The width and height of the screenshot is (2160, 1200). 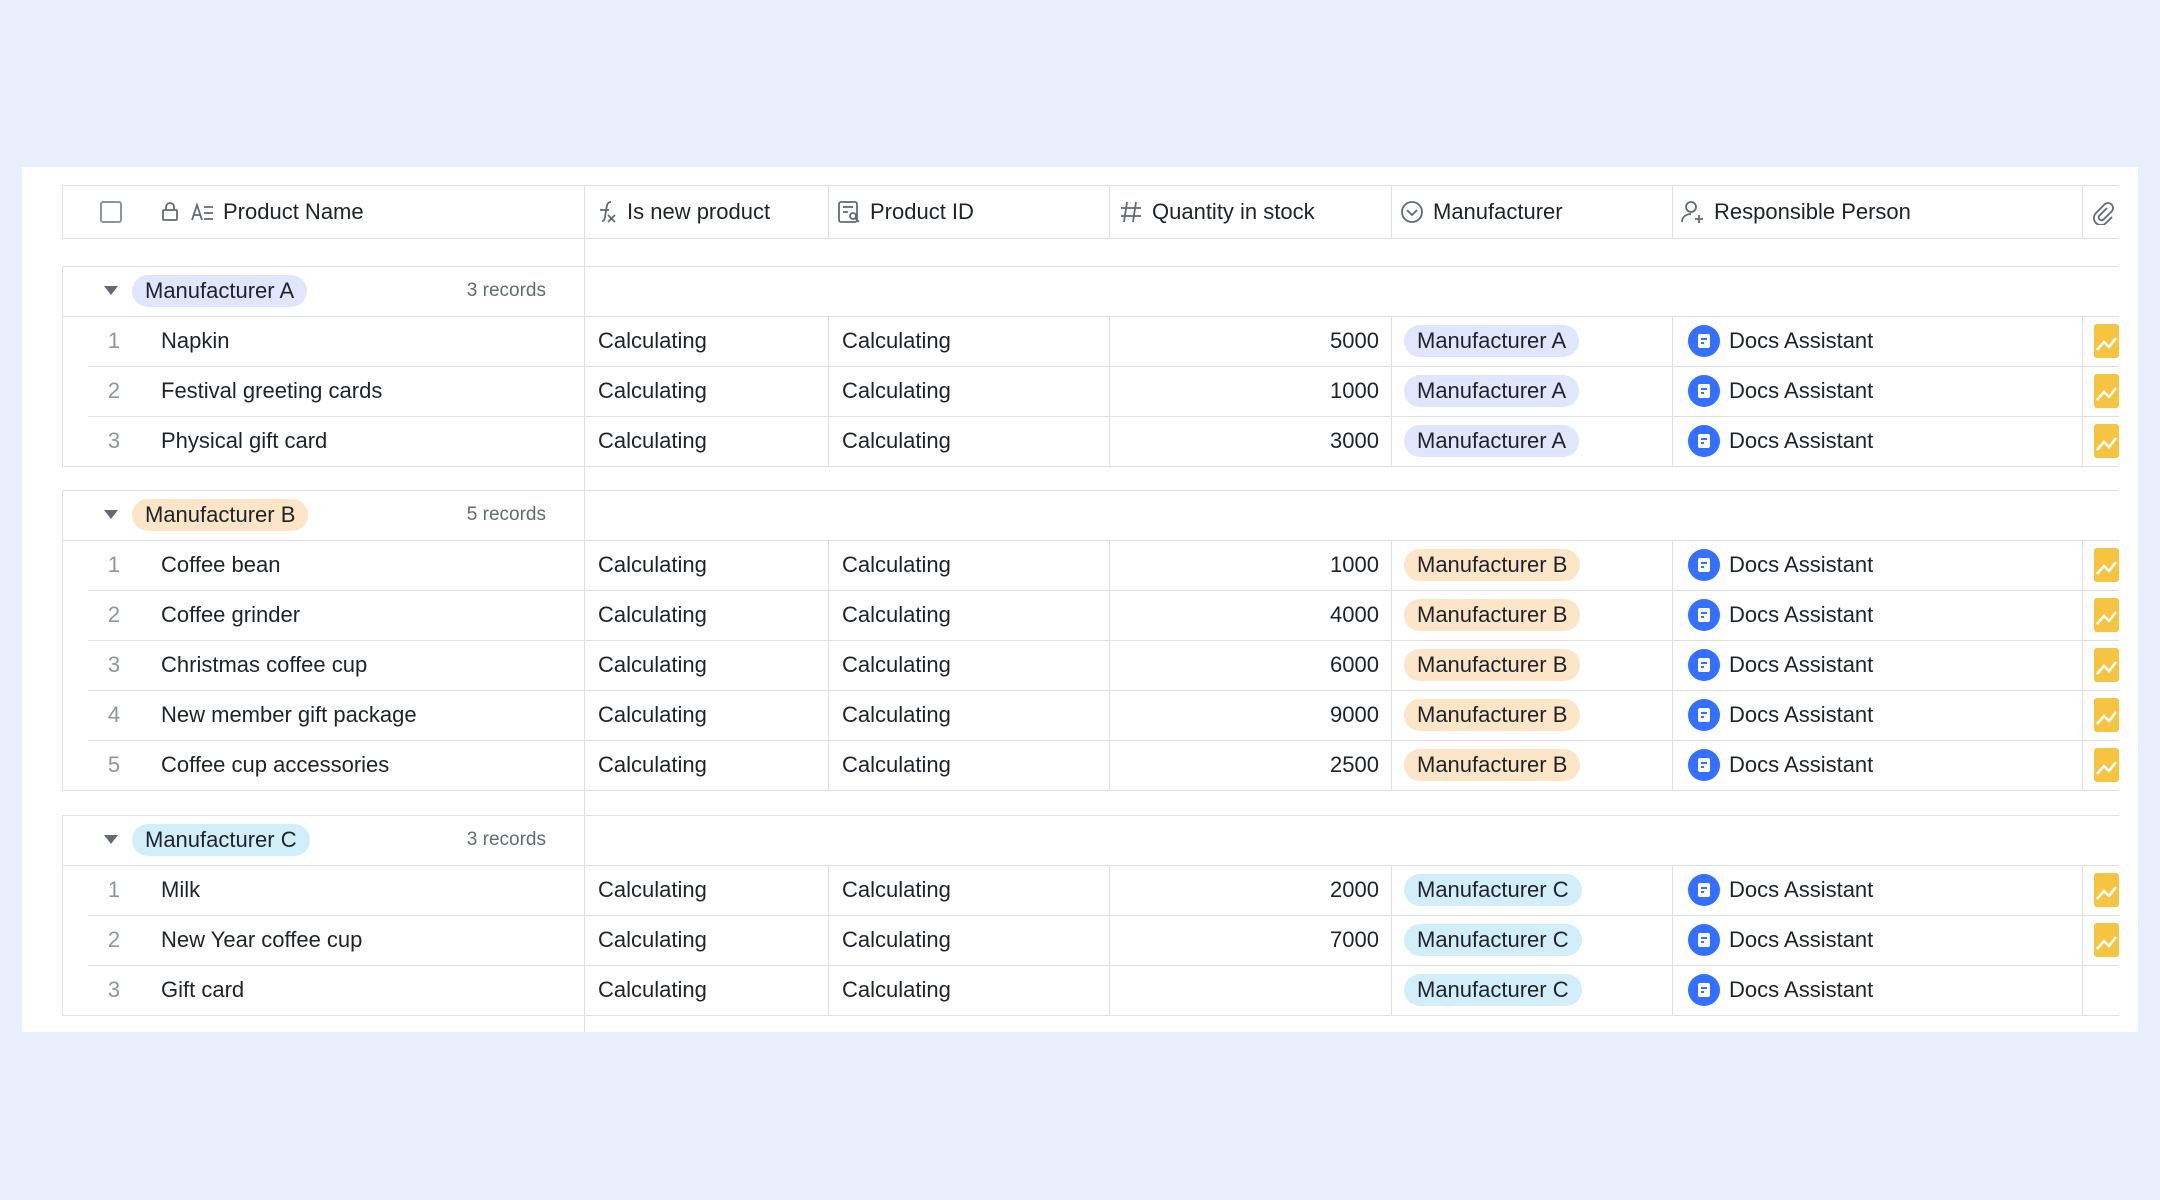 What do you see at coordinates (2102, 212) in the screenshot?
I see `attachment-icon` at bounding box center [2102, 212].